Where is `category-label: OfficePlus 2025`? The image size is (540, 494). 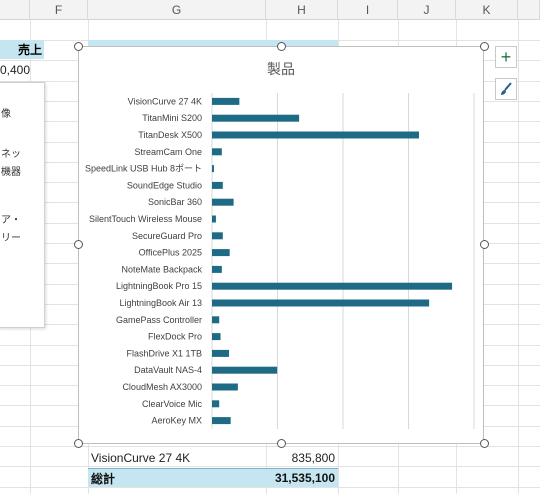 category-label: OfficePlus 2025 is located at coordinates (170, 253).